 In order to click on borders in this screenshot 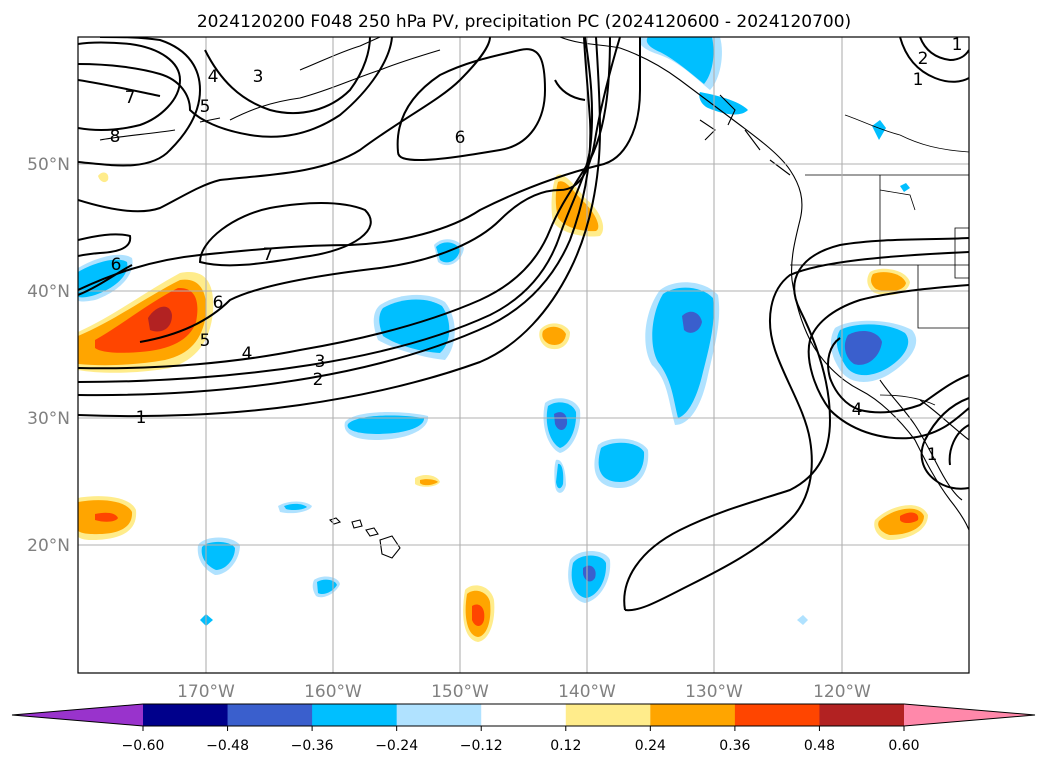, I will do `click(879, 260)`.